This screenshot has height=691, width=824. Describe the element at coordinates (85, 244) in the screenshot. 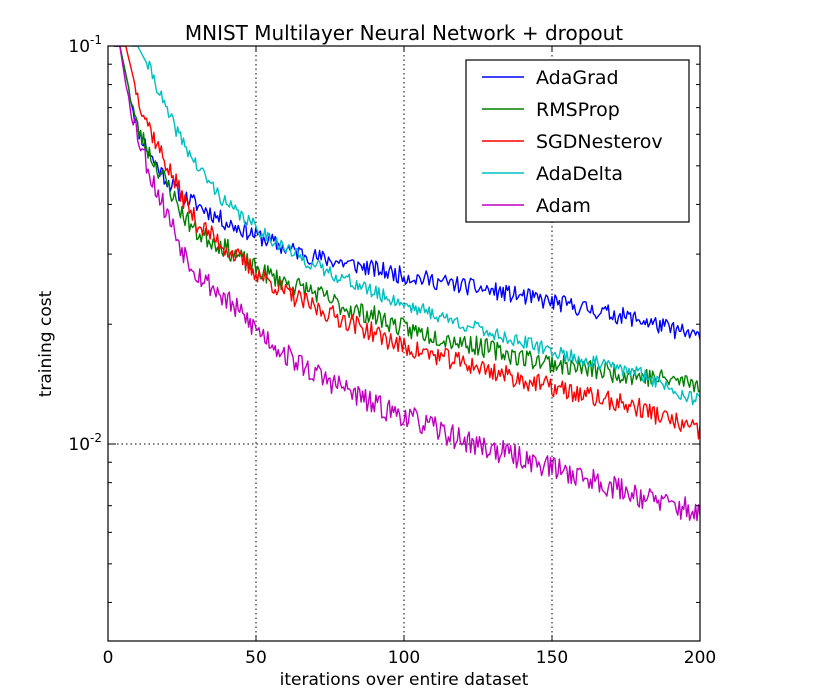

I see `y-tick-labels: 10⁻¹ 10⁻²` at that location.